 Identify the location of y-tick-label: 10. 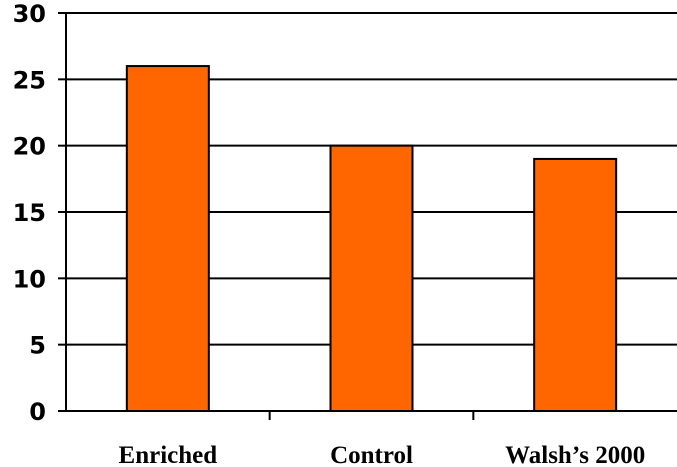
(29, 279).